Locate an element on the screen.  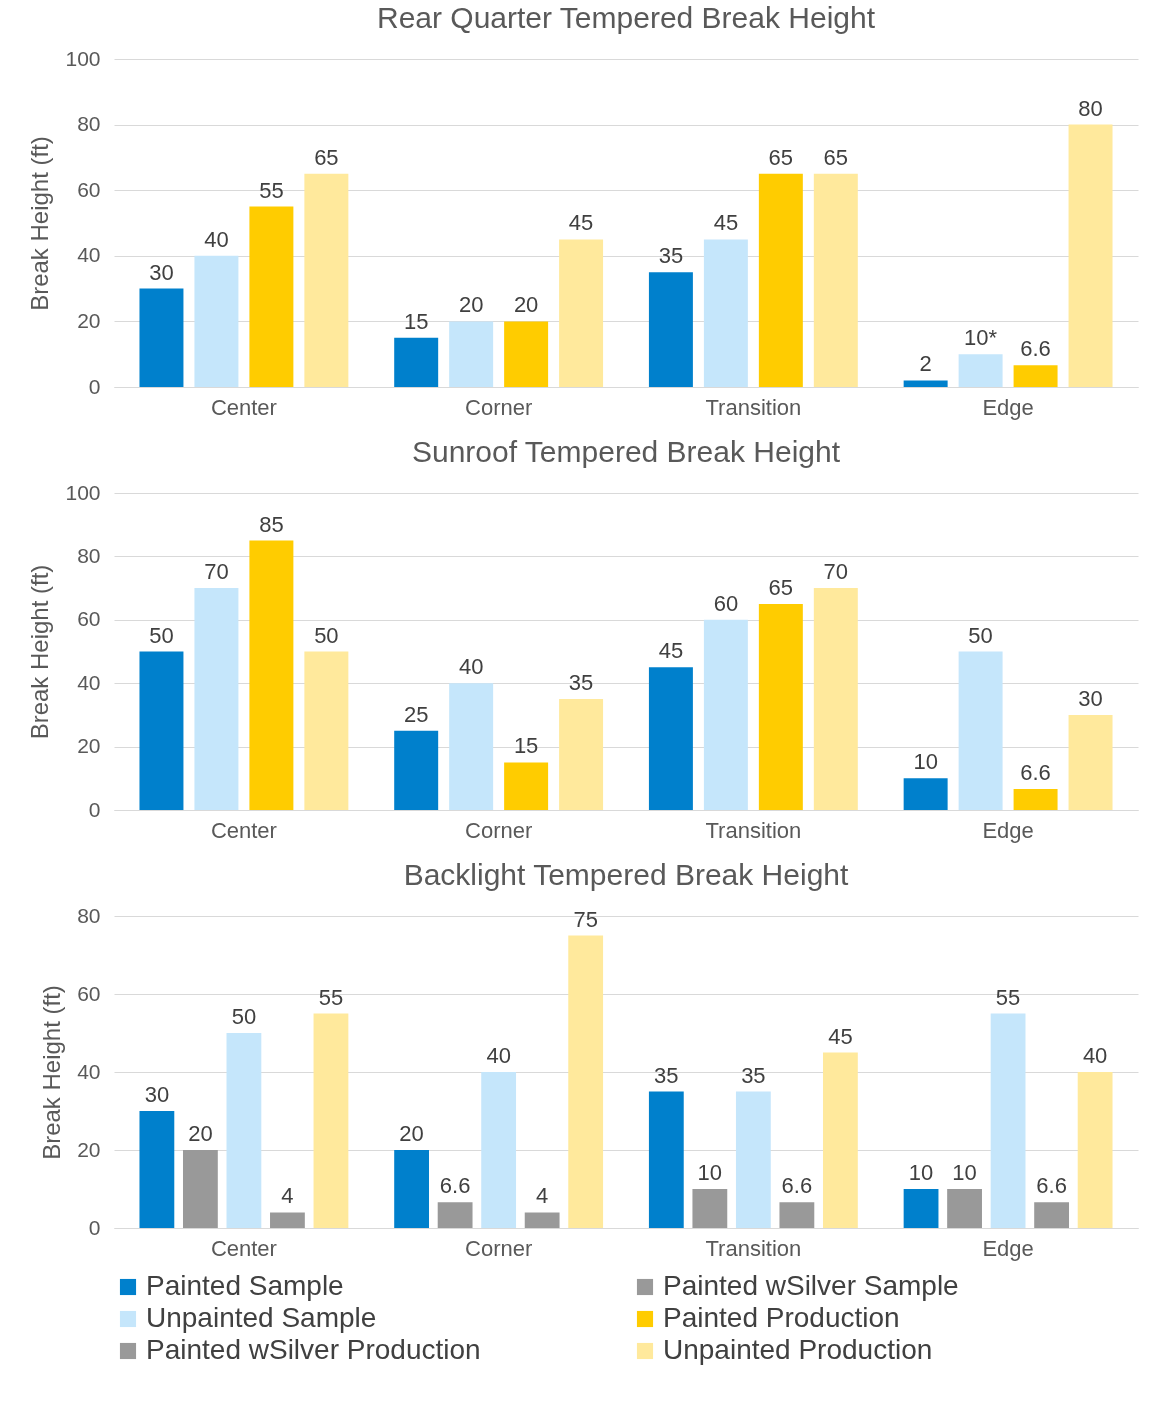
data-label: 15 is located at coordinates (526, 746).